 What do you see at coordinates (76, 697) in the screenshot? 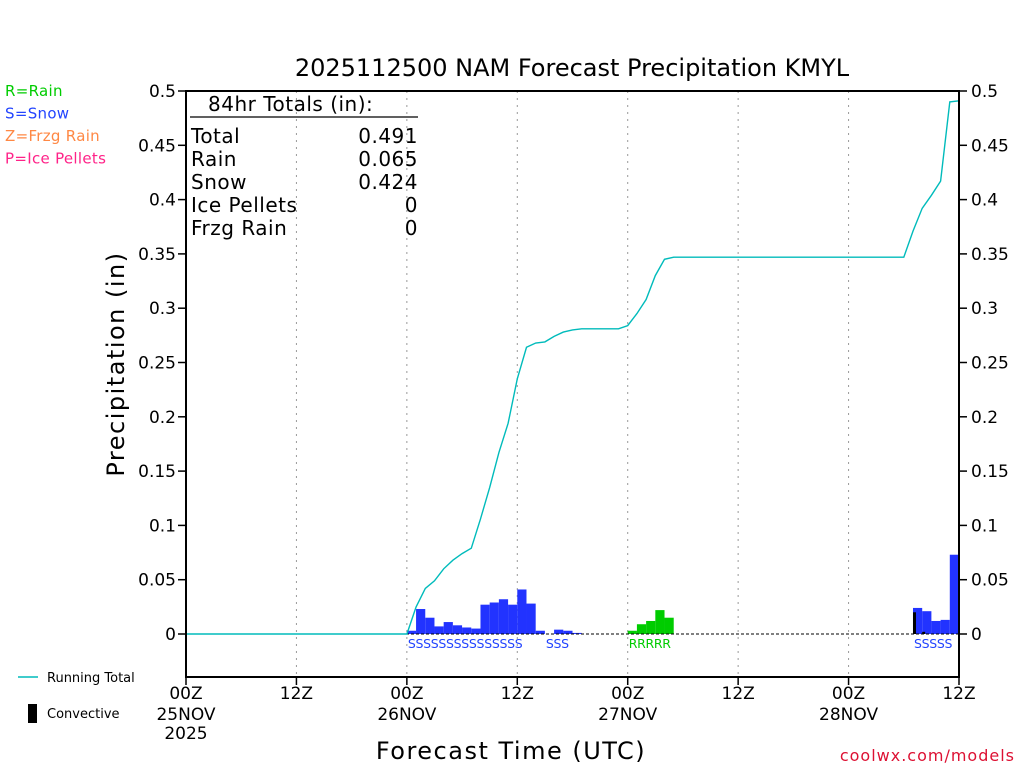
I see `line-legend: Running Total Convective` at bounding box center [76, 697].